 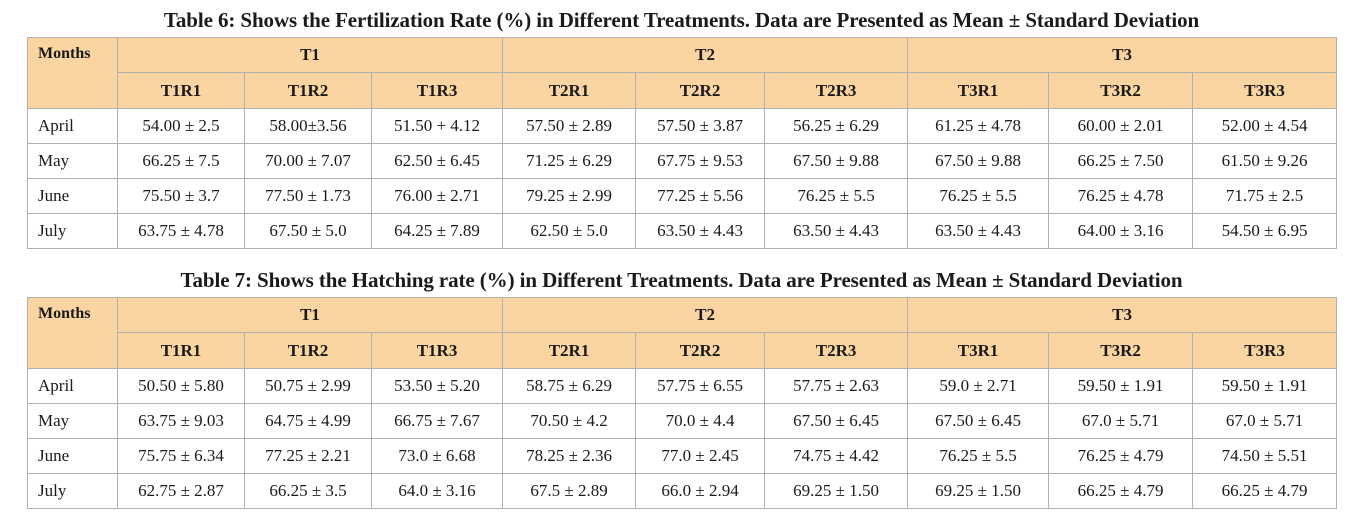 I want to click on table-cell: 61.25 ± 4.78, so click(x=978, y=126).